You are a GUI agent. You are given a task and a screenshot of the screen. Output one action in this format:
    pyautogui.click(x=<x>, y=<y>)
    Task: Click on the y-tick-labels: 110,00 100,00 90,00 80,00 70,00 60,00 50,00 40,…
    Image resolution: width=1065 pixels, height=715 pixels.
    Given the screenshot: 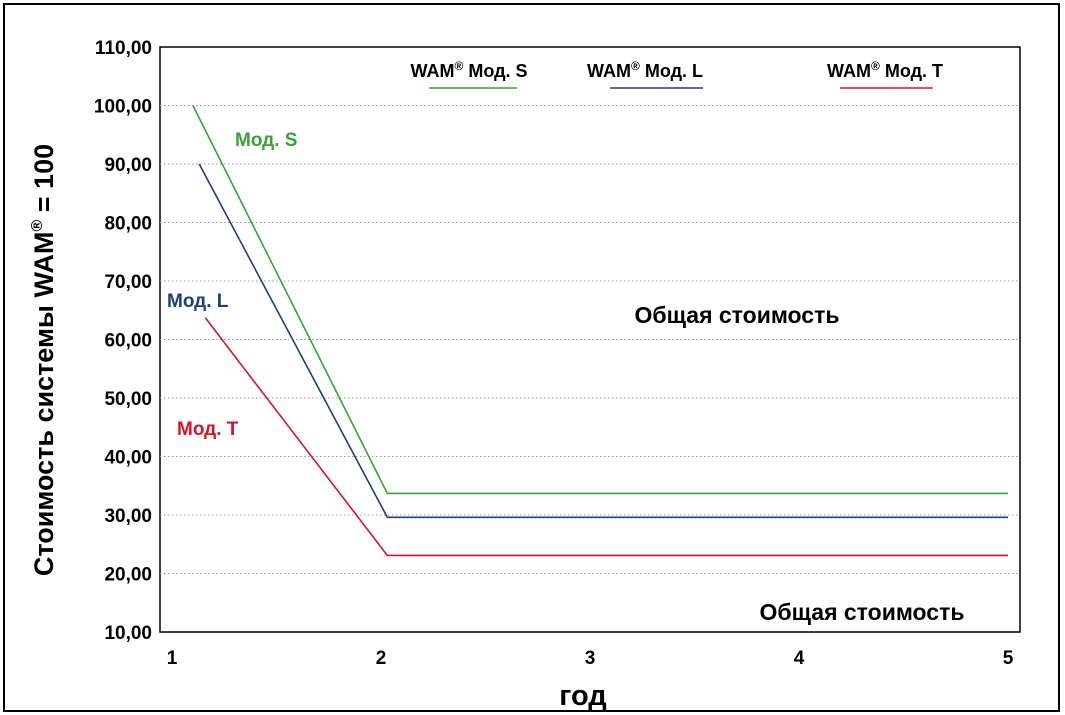 What is the action you would take?
    pyautogui.click(x=123, y=341)
    